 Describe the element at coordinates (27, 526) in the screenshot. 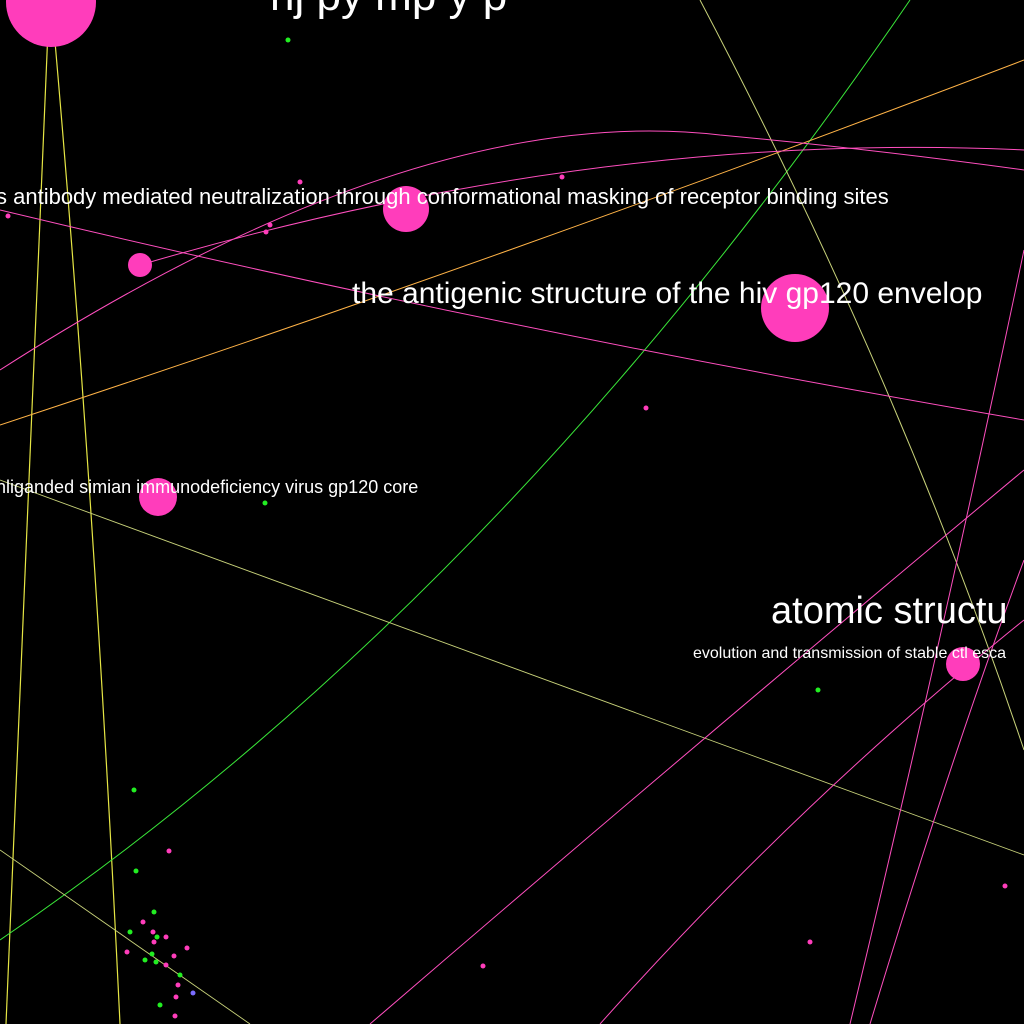

I see `edge-yellow-left` at that location.